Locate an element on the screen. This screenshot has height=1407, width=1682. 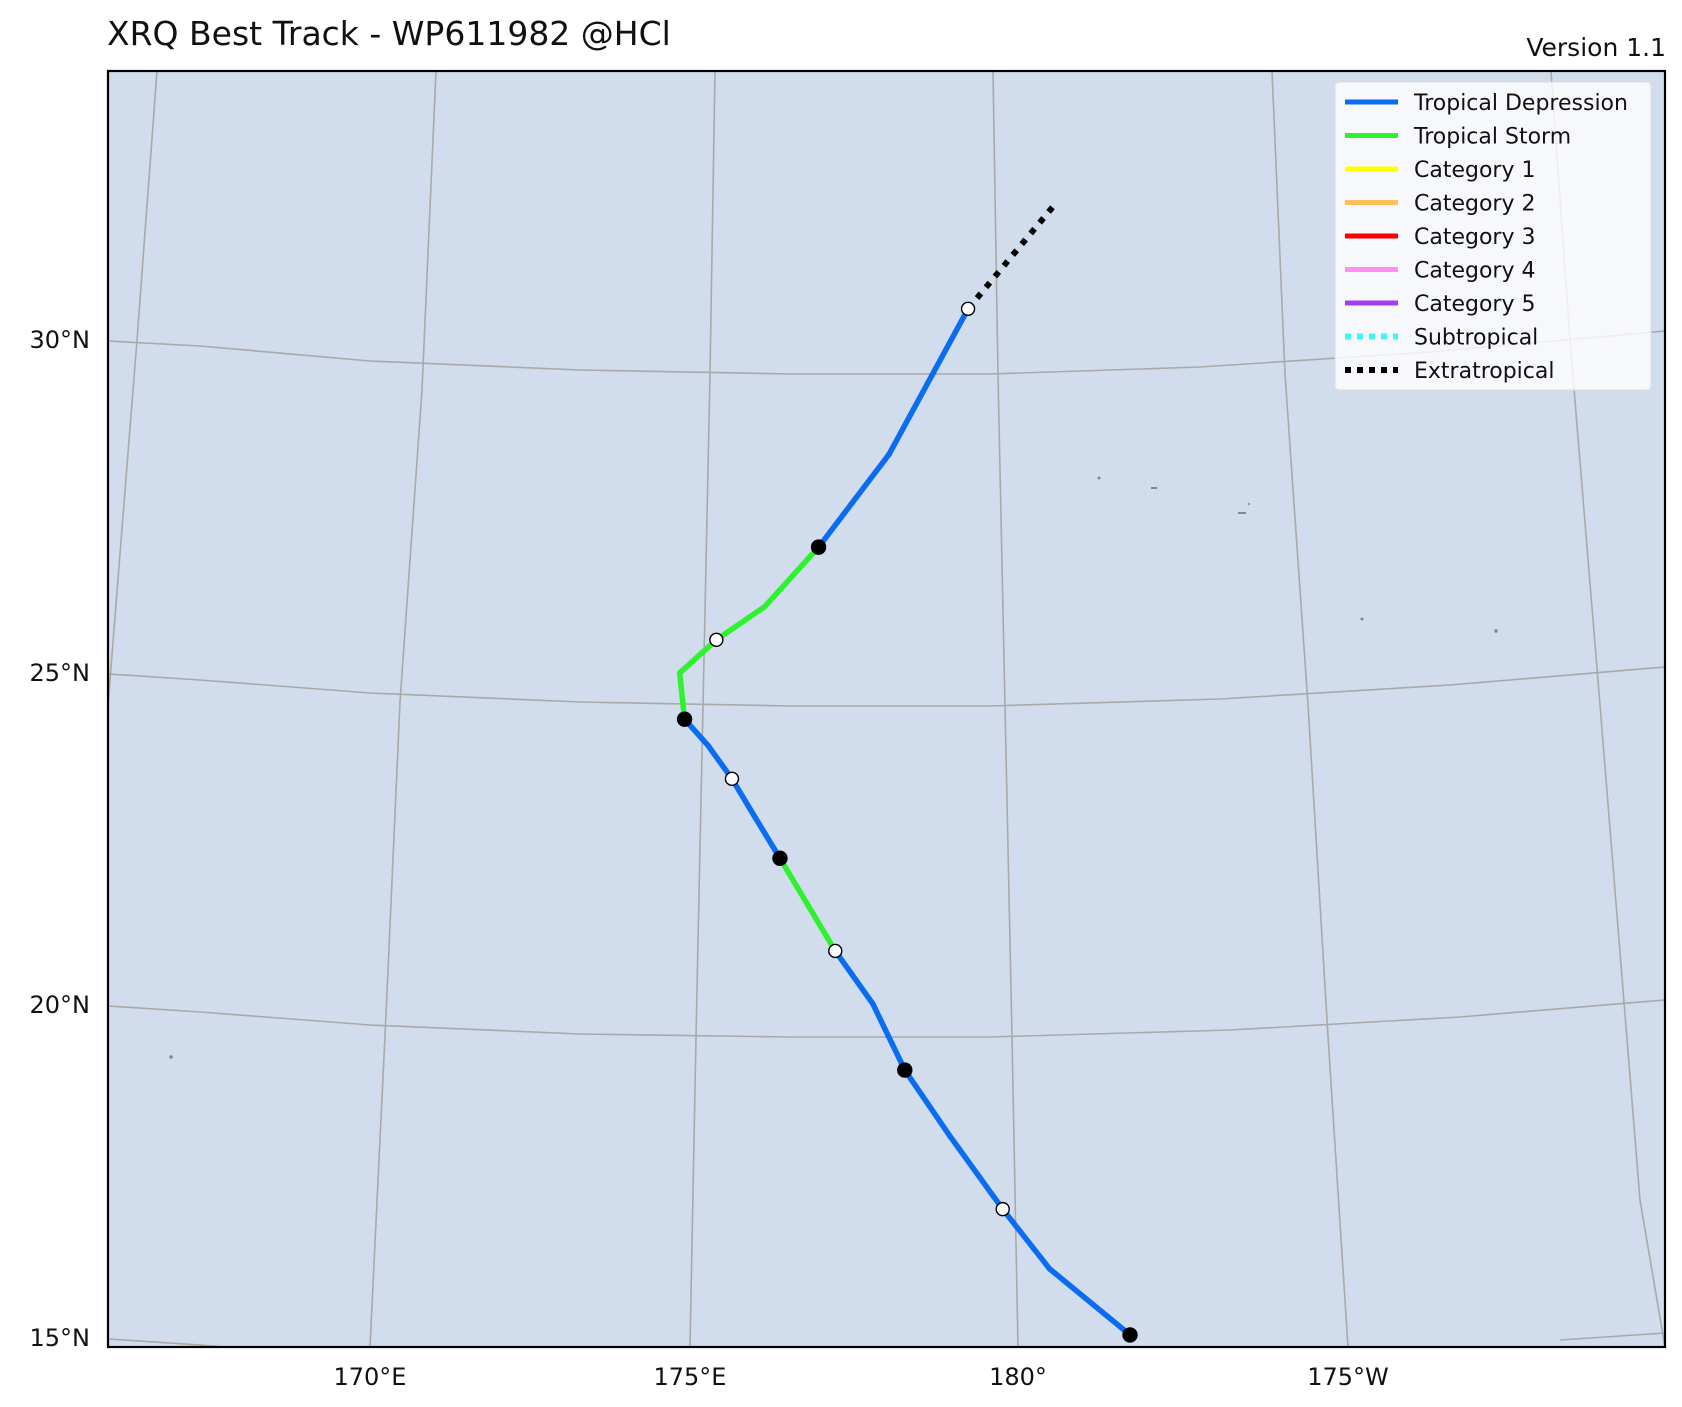
version-label: Version 1.1 is located at coordinates (1596, 47).